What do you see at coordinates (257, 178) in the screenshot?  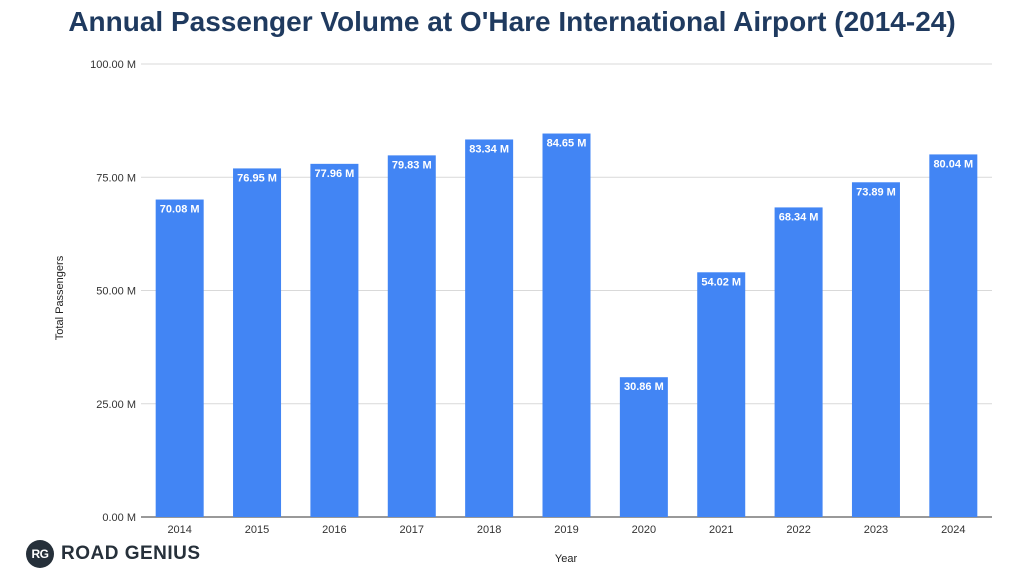 I see `bar-data-label: 76.95 M` at bounding box center [257, 178].